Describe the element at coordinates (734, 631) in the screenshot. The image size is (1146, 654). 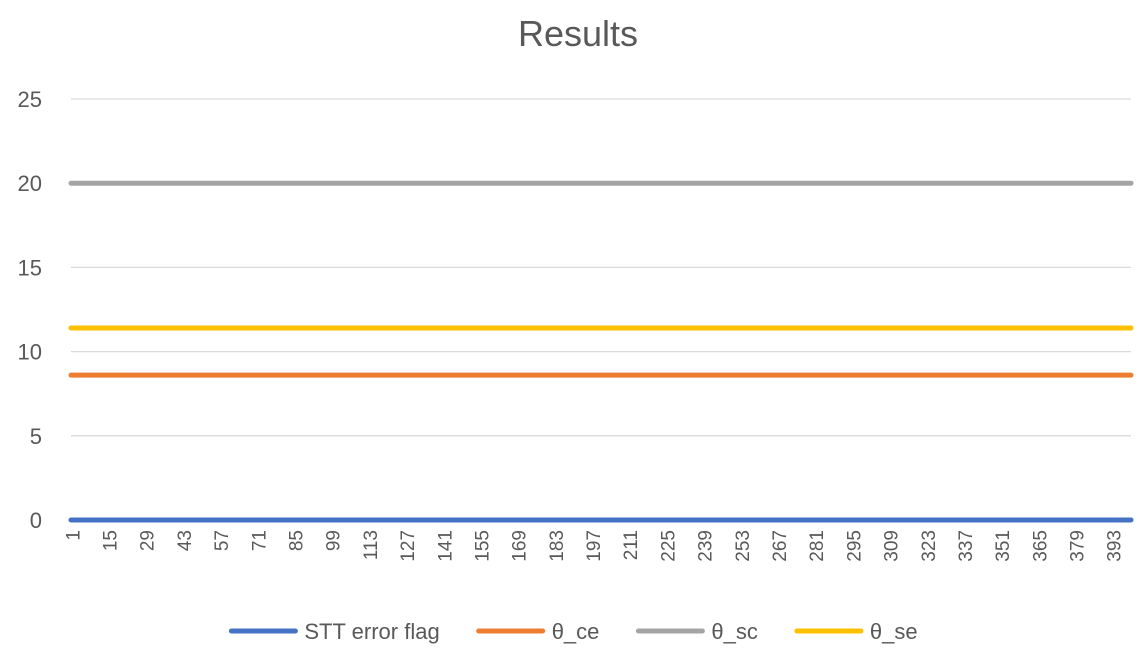
I see `legend-label-2: θ_sc` at that location.